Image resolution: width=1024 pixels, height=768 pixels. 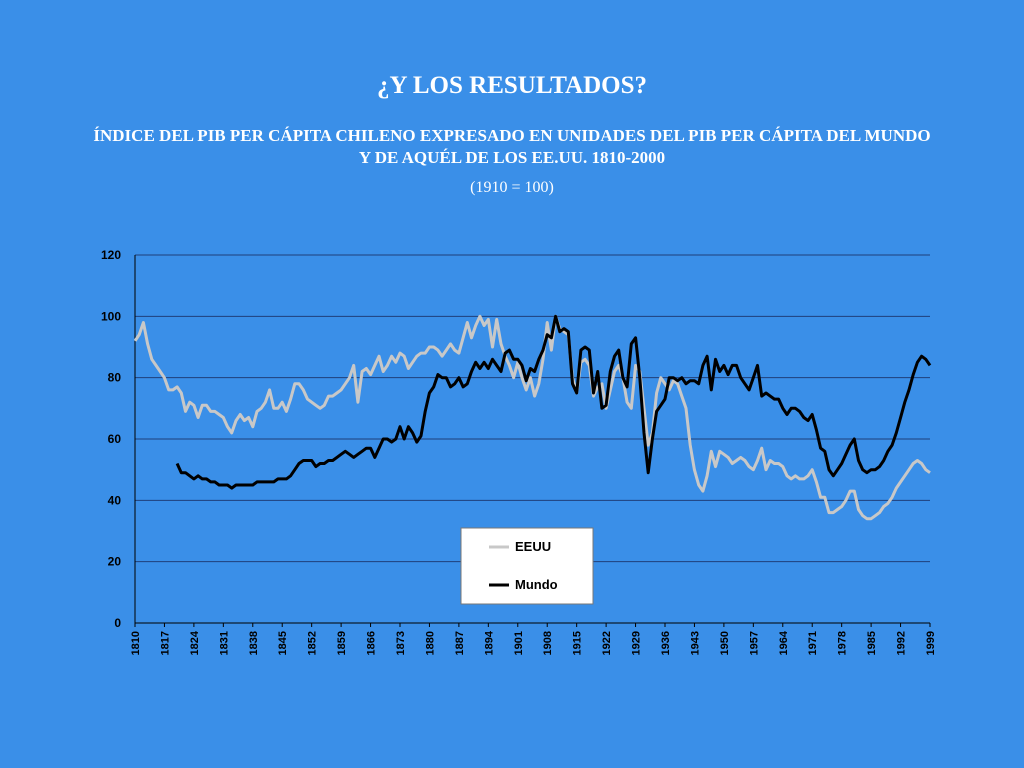 I want to click on x-tick-label: 1936, so click(x=666, y=643).